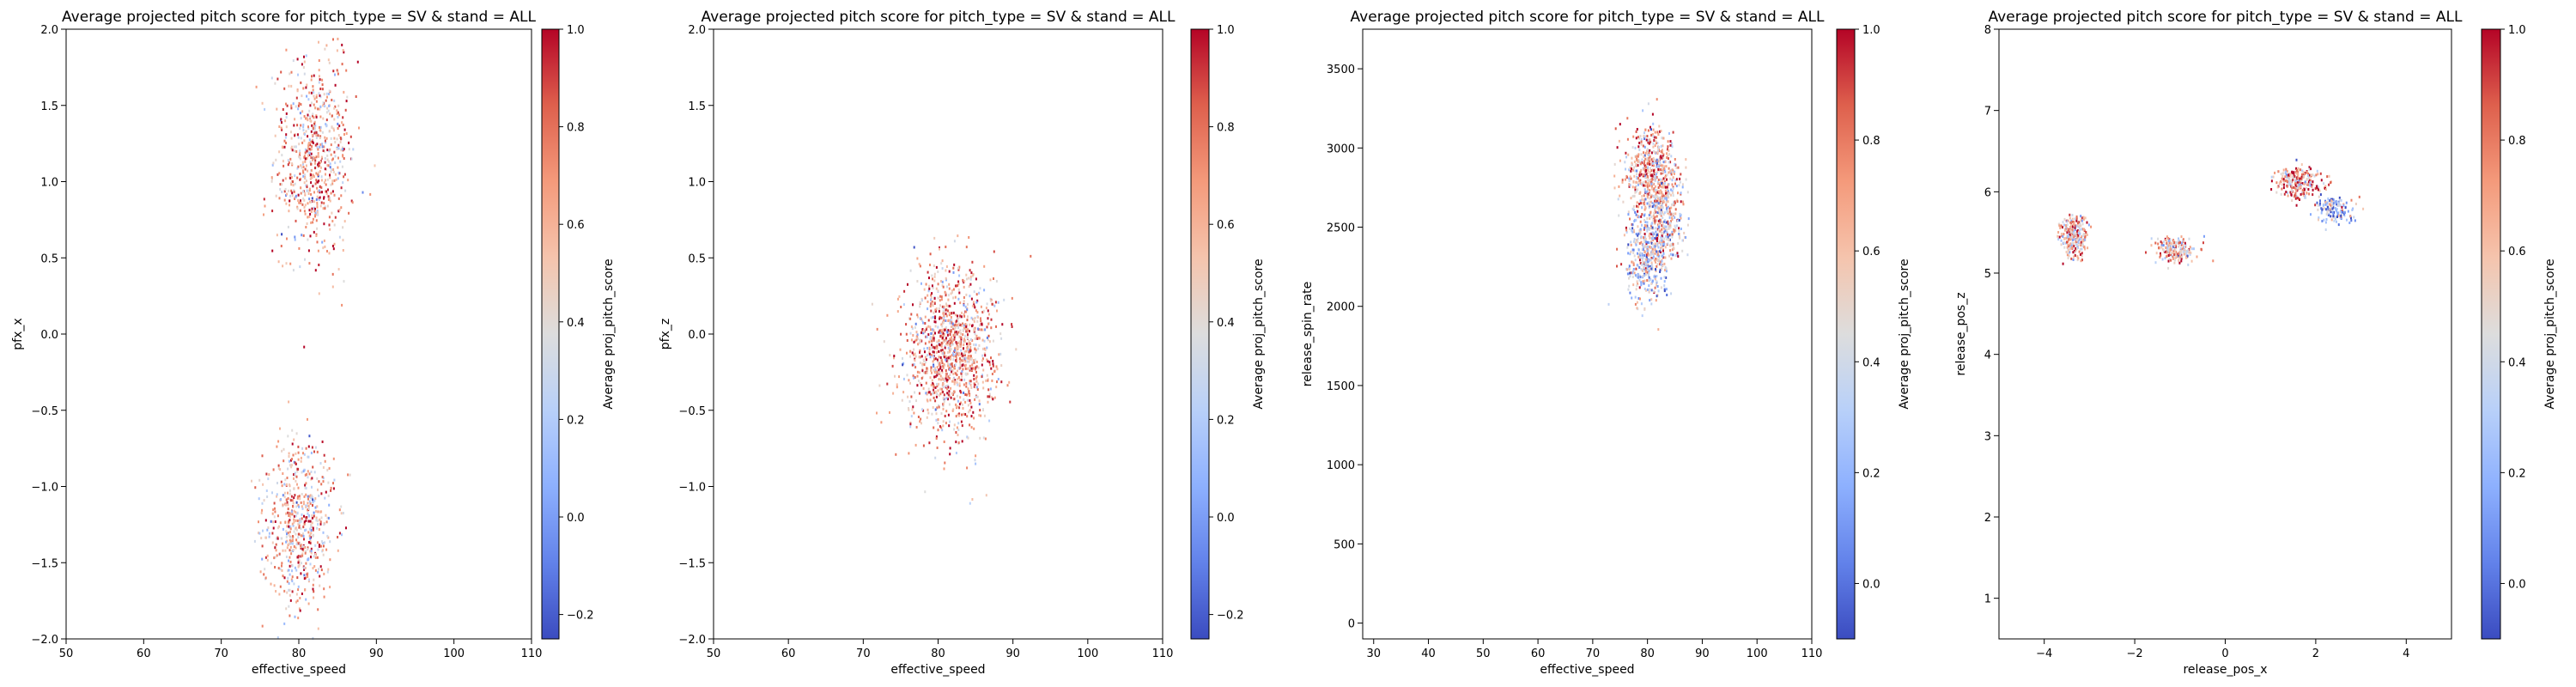 This screenshot has width=2576, height=687. What do you see at coordinates (1226, 30) in the screenshot?
I see `colorbar-tick-label: 1.0` at bounding box center [1226, 30].